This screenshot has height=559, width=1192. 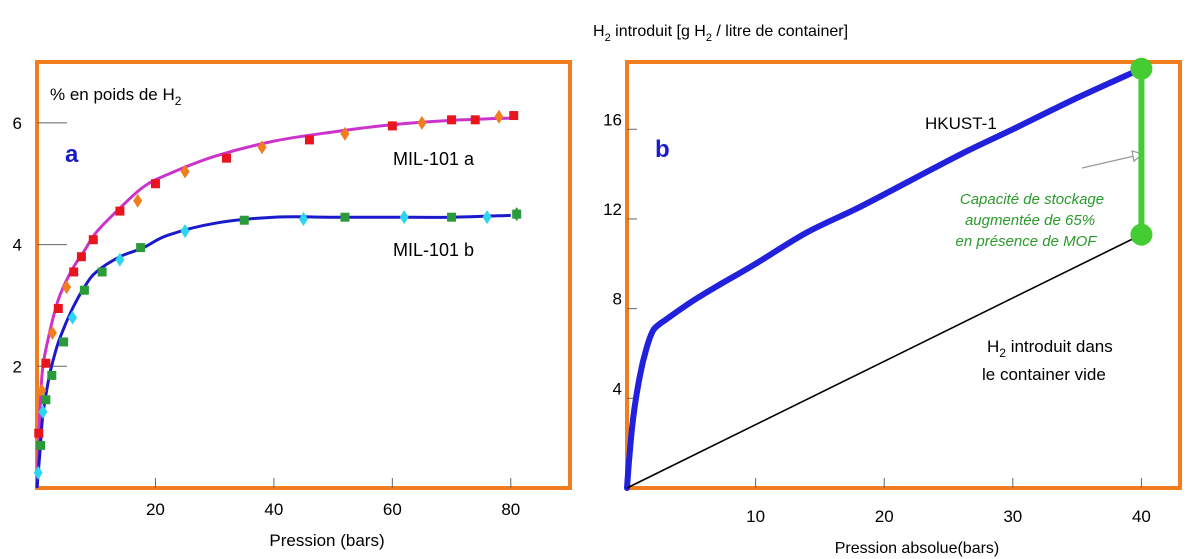 What do you see at coordinates (720, 33) in the screenshot?
I see `panel-b-ylabel: H2 introduit [g H2 / litre de container]` at bounding box center [720, 33].